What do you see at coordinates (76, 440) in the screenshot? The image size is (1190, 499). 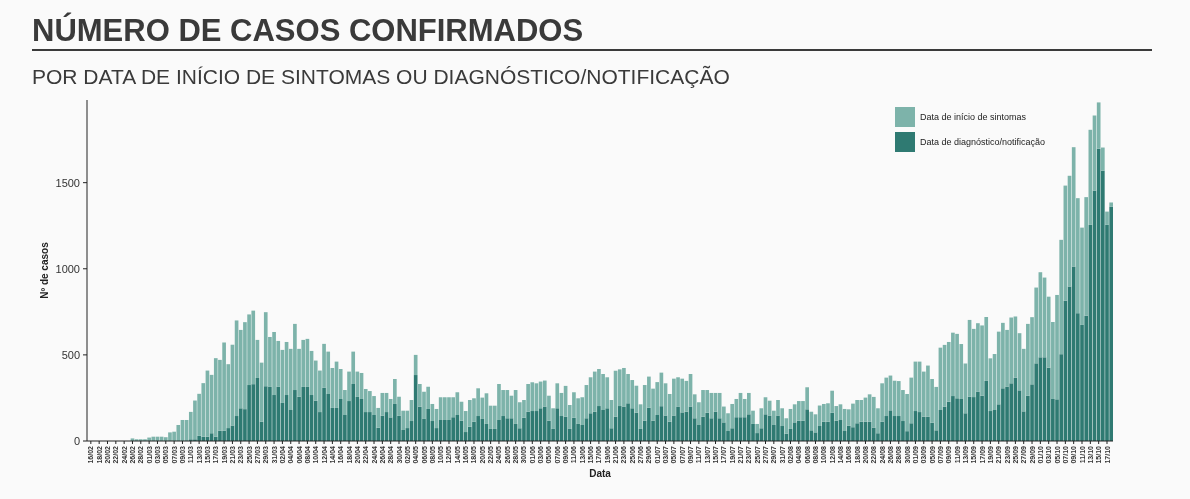 I see `y-tick-label: 0` at bounding box center [76, 440].